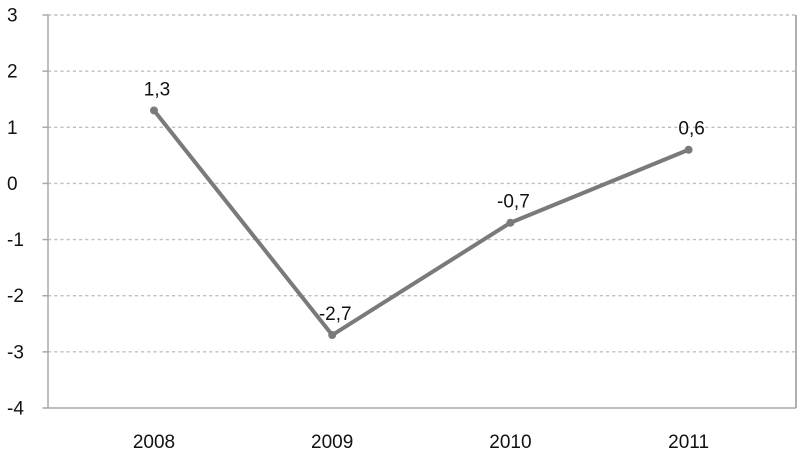 The height and width of the screenshot is (470, 806). I want to click on y-axis-tick-label: 3, so click(12, 16).